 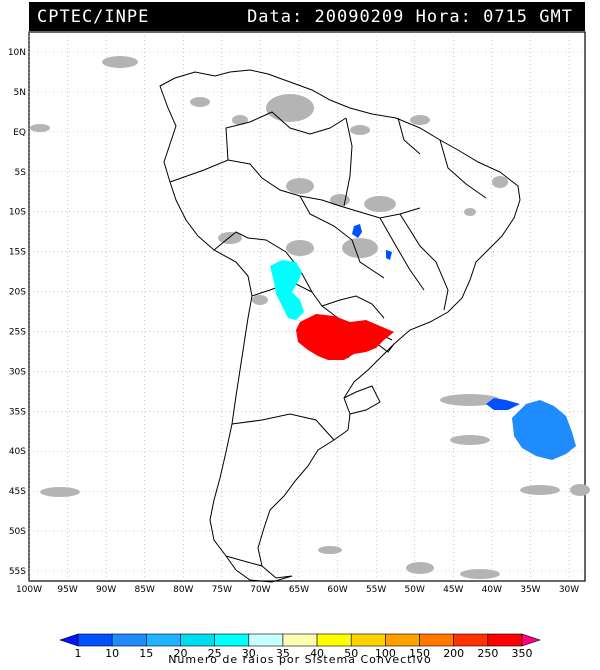 What do you see at coordinates (436, 317) in the screenshot?
I see `lightning-cluster-darkblue` at bounding box center [436, 317].